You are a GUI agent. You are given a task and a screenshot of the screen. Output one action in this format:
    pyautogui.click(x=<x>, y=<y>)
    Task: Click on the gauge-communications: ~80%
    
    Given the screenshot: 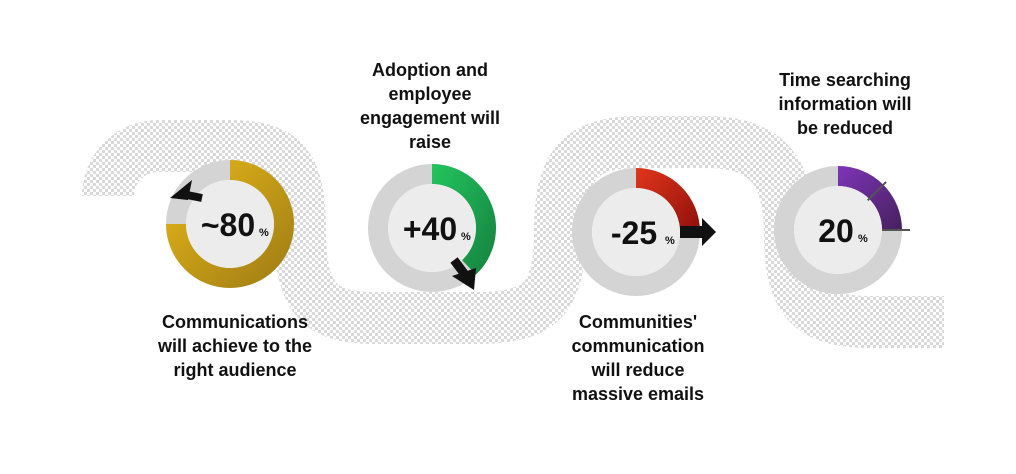 What is the action you would take?
    pyautogui.click(x=230, y=224)
    